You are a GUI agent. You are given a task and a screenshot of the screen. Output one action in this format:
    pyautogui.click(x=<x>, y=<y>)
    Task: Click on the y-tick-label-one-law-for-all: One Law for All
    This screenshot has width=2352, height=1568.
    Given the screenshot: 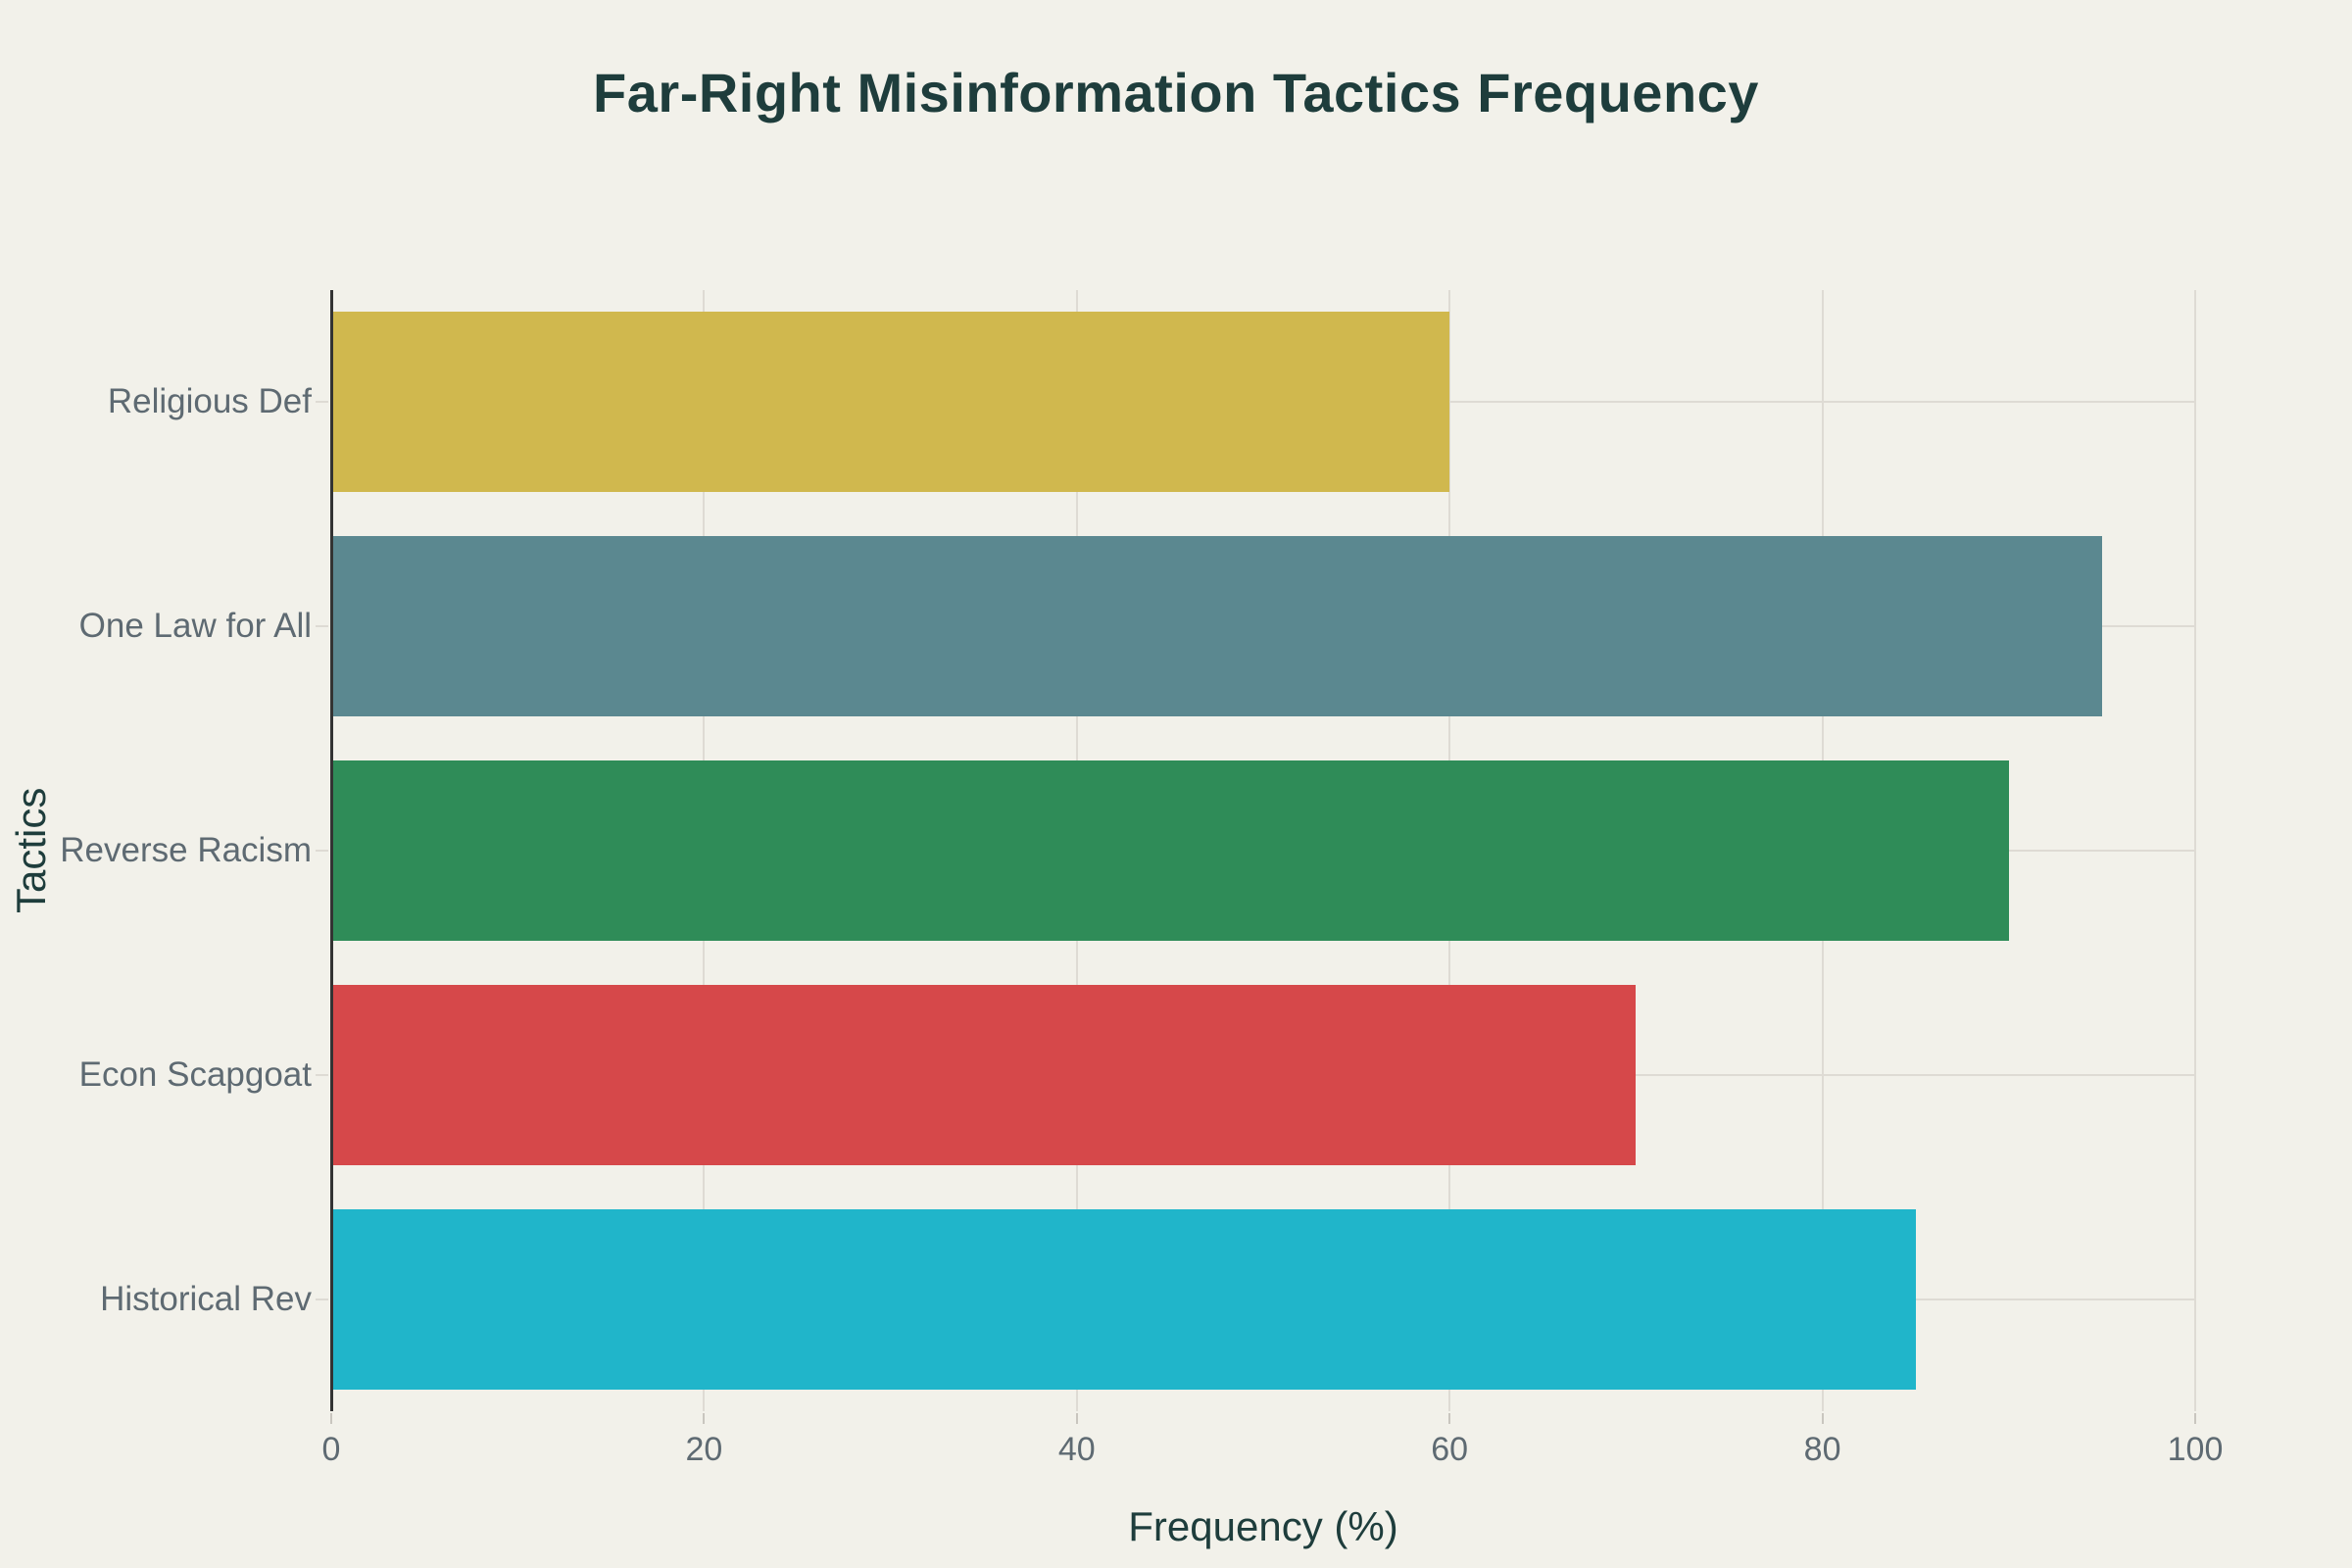 What is the action you would take?
    pyautogui.click(x=195, y=626)
    